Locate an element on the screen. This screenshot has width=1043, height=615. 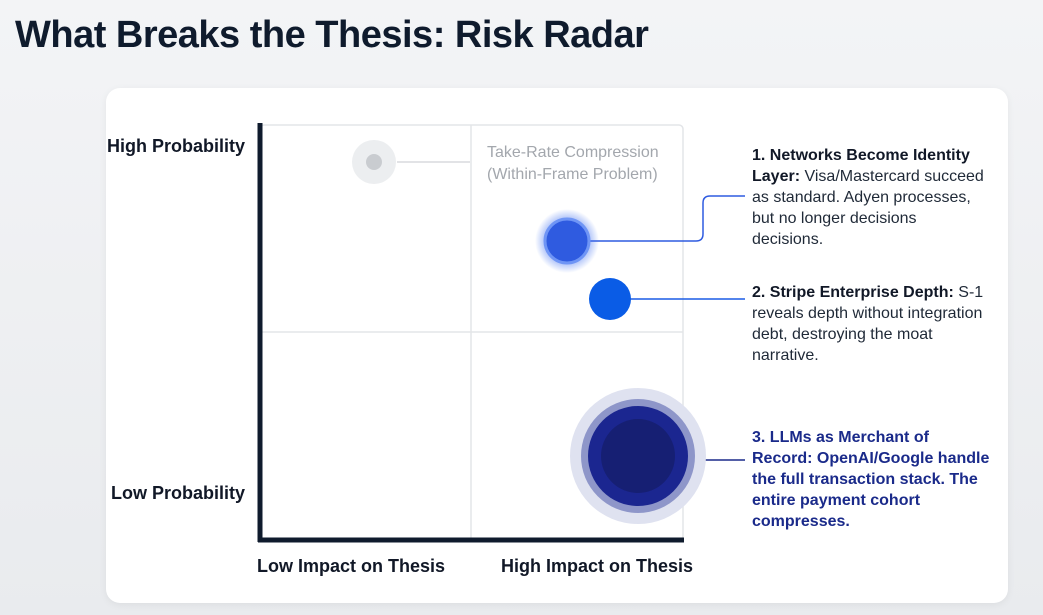
y-label: High Probability is located at coordinates (175, 146).